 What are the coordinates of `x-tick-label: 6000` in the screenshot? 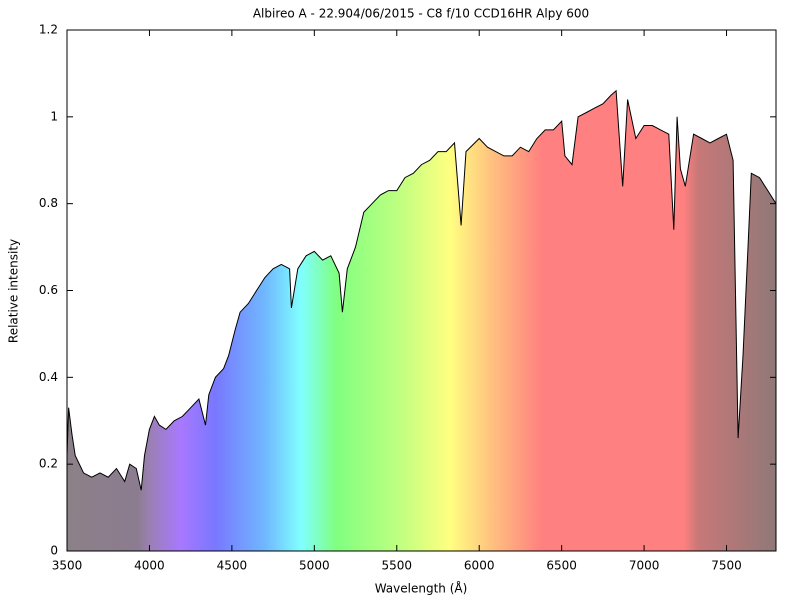 It's located at (479, 566).